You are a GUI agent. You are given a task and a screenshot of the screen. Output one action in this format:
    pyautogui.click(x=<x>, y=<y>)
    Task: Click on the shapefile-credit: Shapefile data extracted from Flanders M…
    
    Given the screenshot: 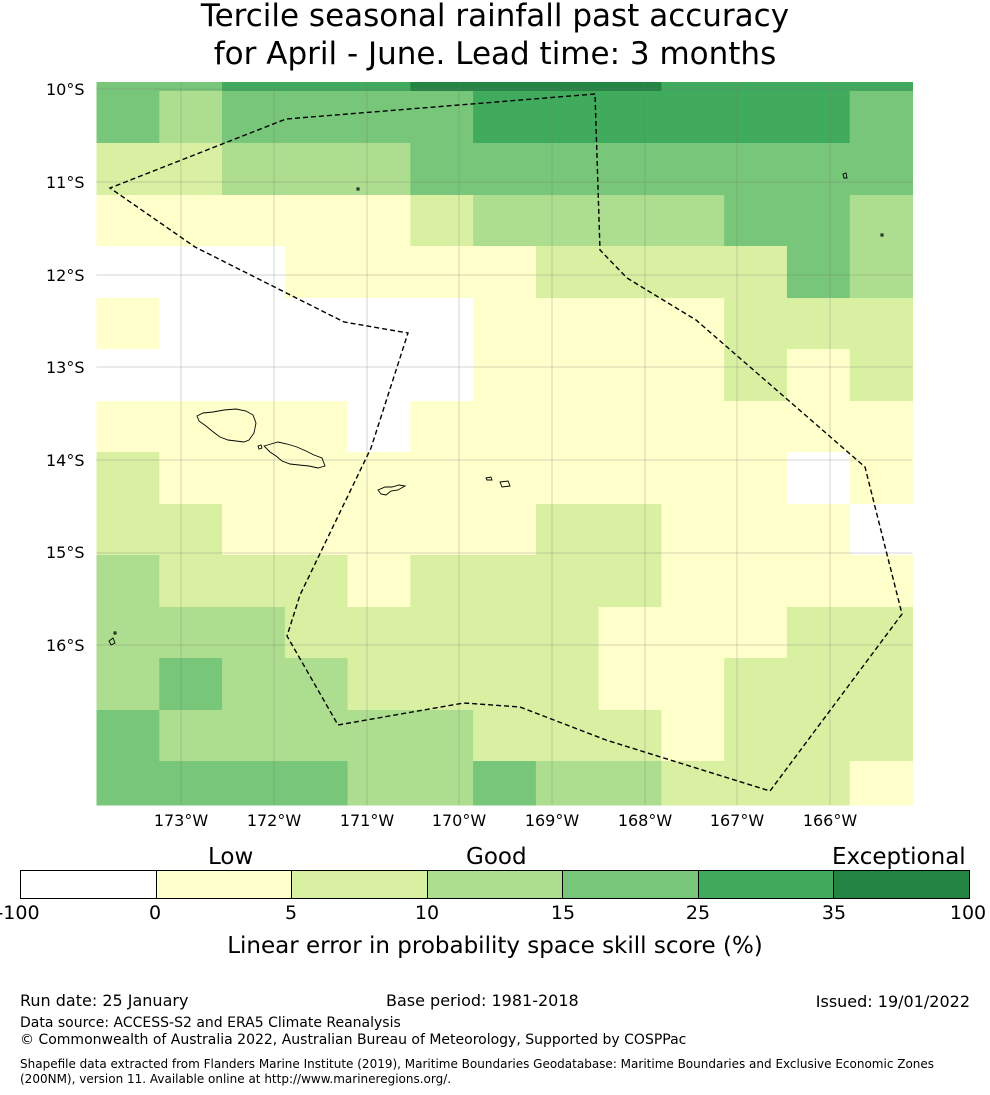 What is the action you would take?
    pyautogui.click(x=477, y=1071)
    